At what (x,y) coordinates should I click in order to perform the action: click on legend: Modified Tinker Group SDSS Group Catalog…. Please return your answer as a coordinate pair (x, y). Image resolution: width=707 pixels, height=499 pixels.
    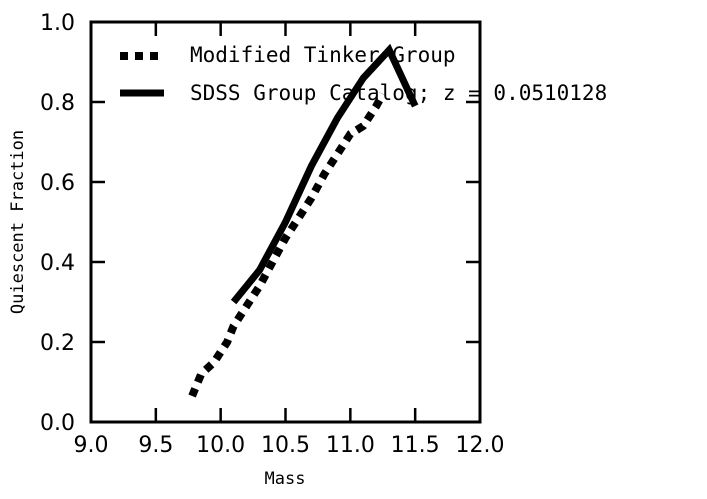
    Looking at the image, I should click on (363, 74).